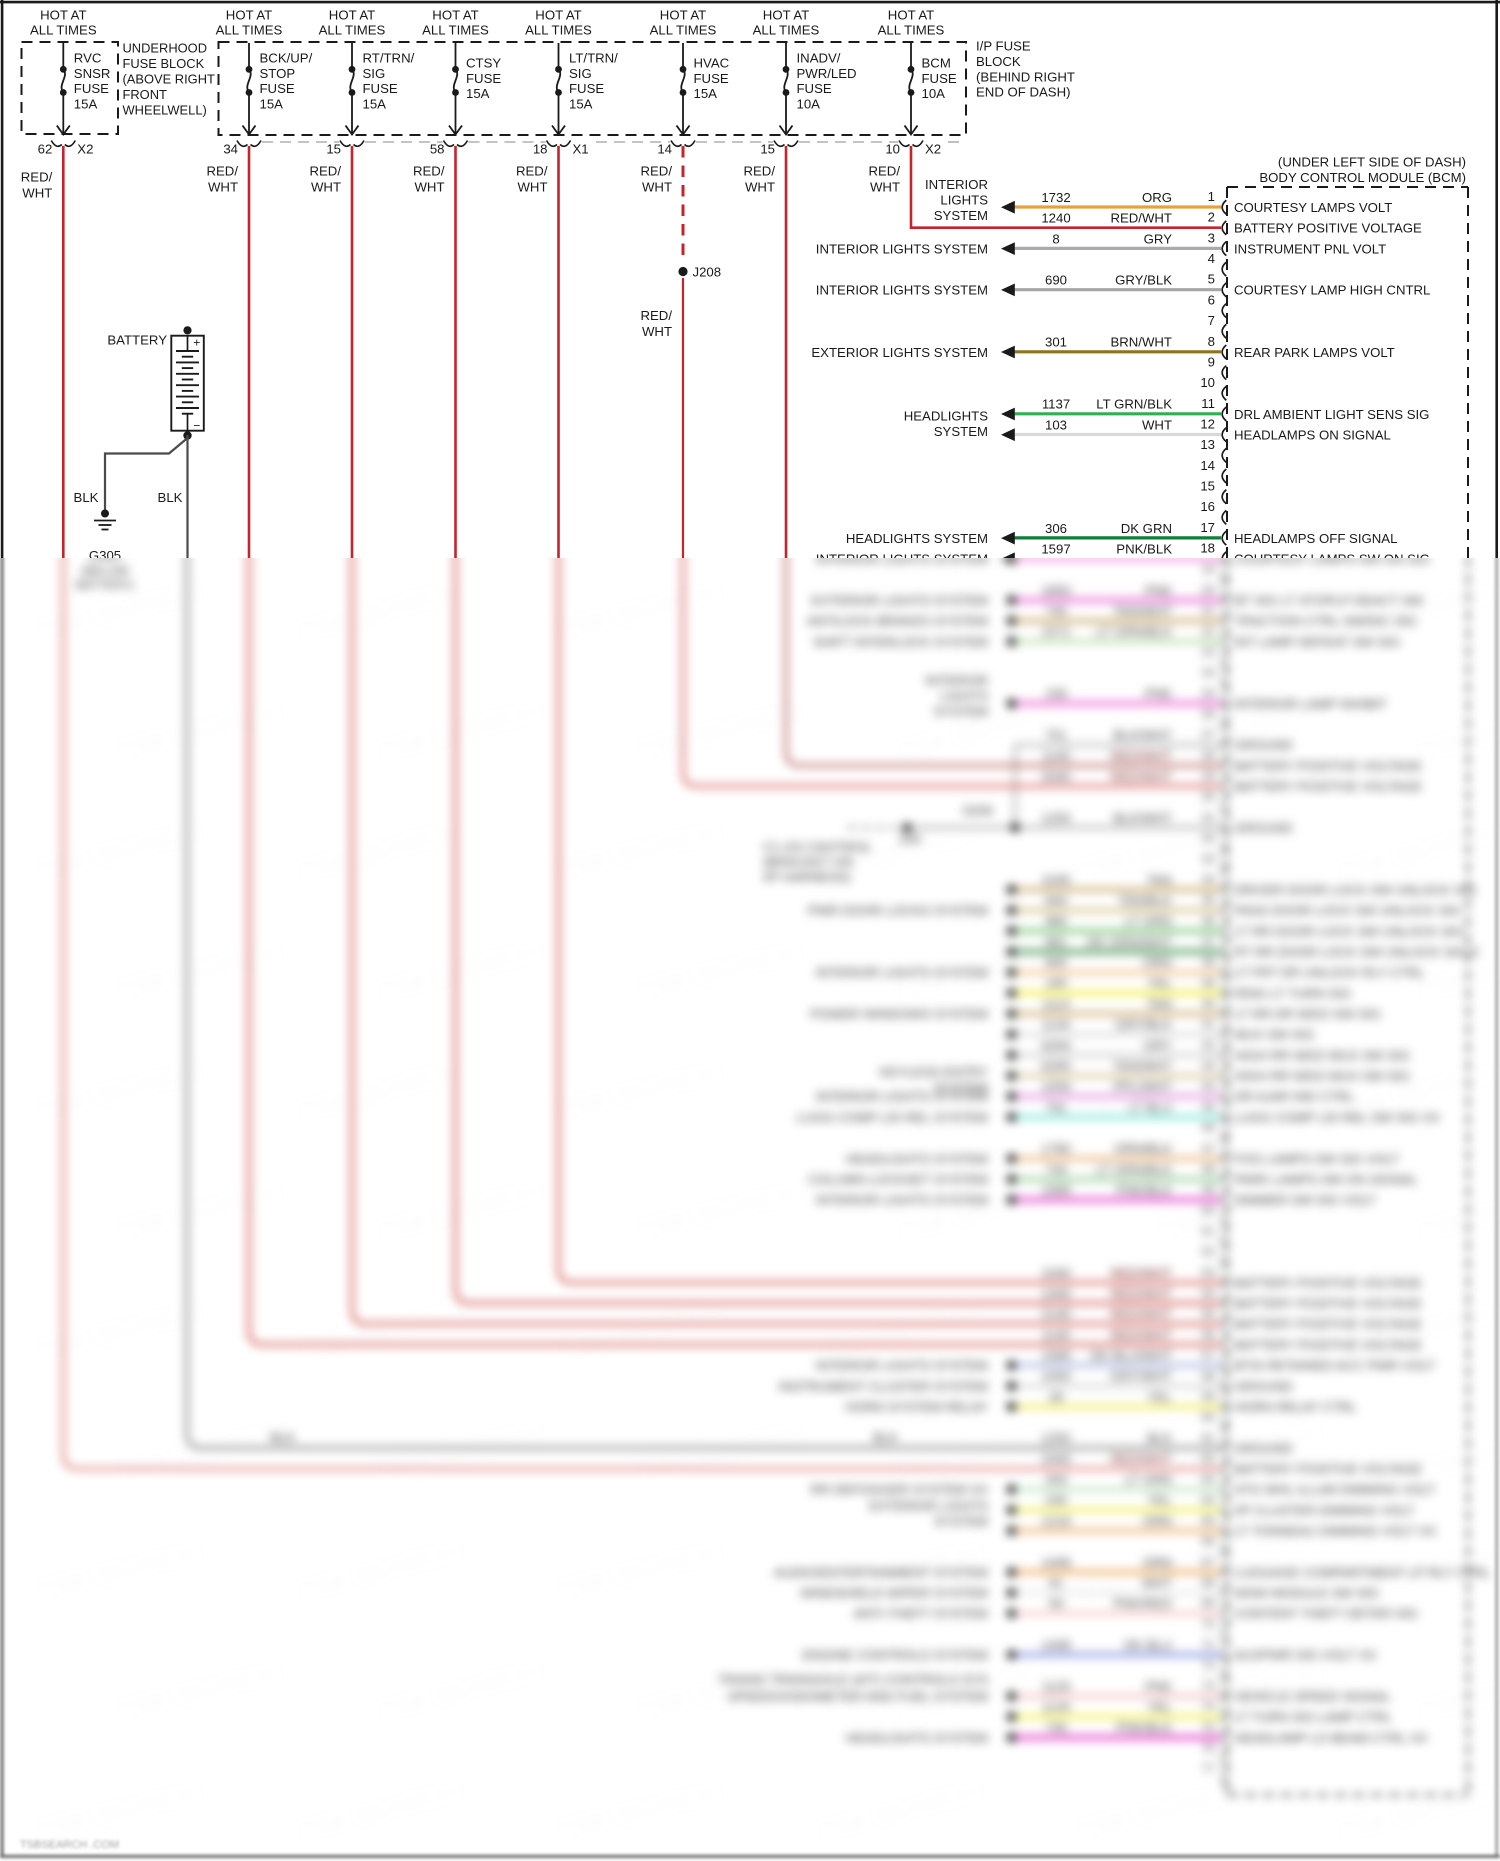 The height and width of the screenshot is (1861, 1500). What do you see at coordinates (1208, 735) in the screenshot?
I see `svg-text: 27` at bounding box center [1208, 735].